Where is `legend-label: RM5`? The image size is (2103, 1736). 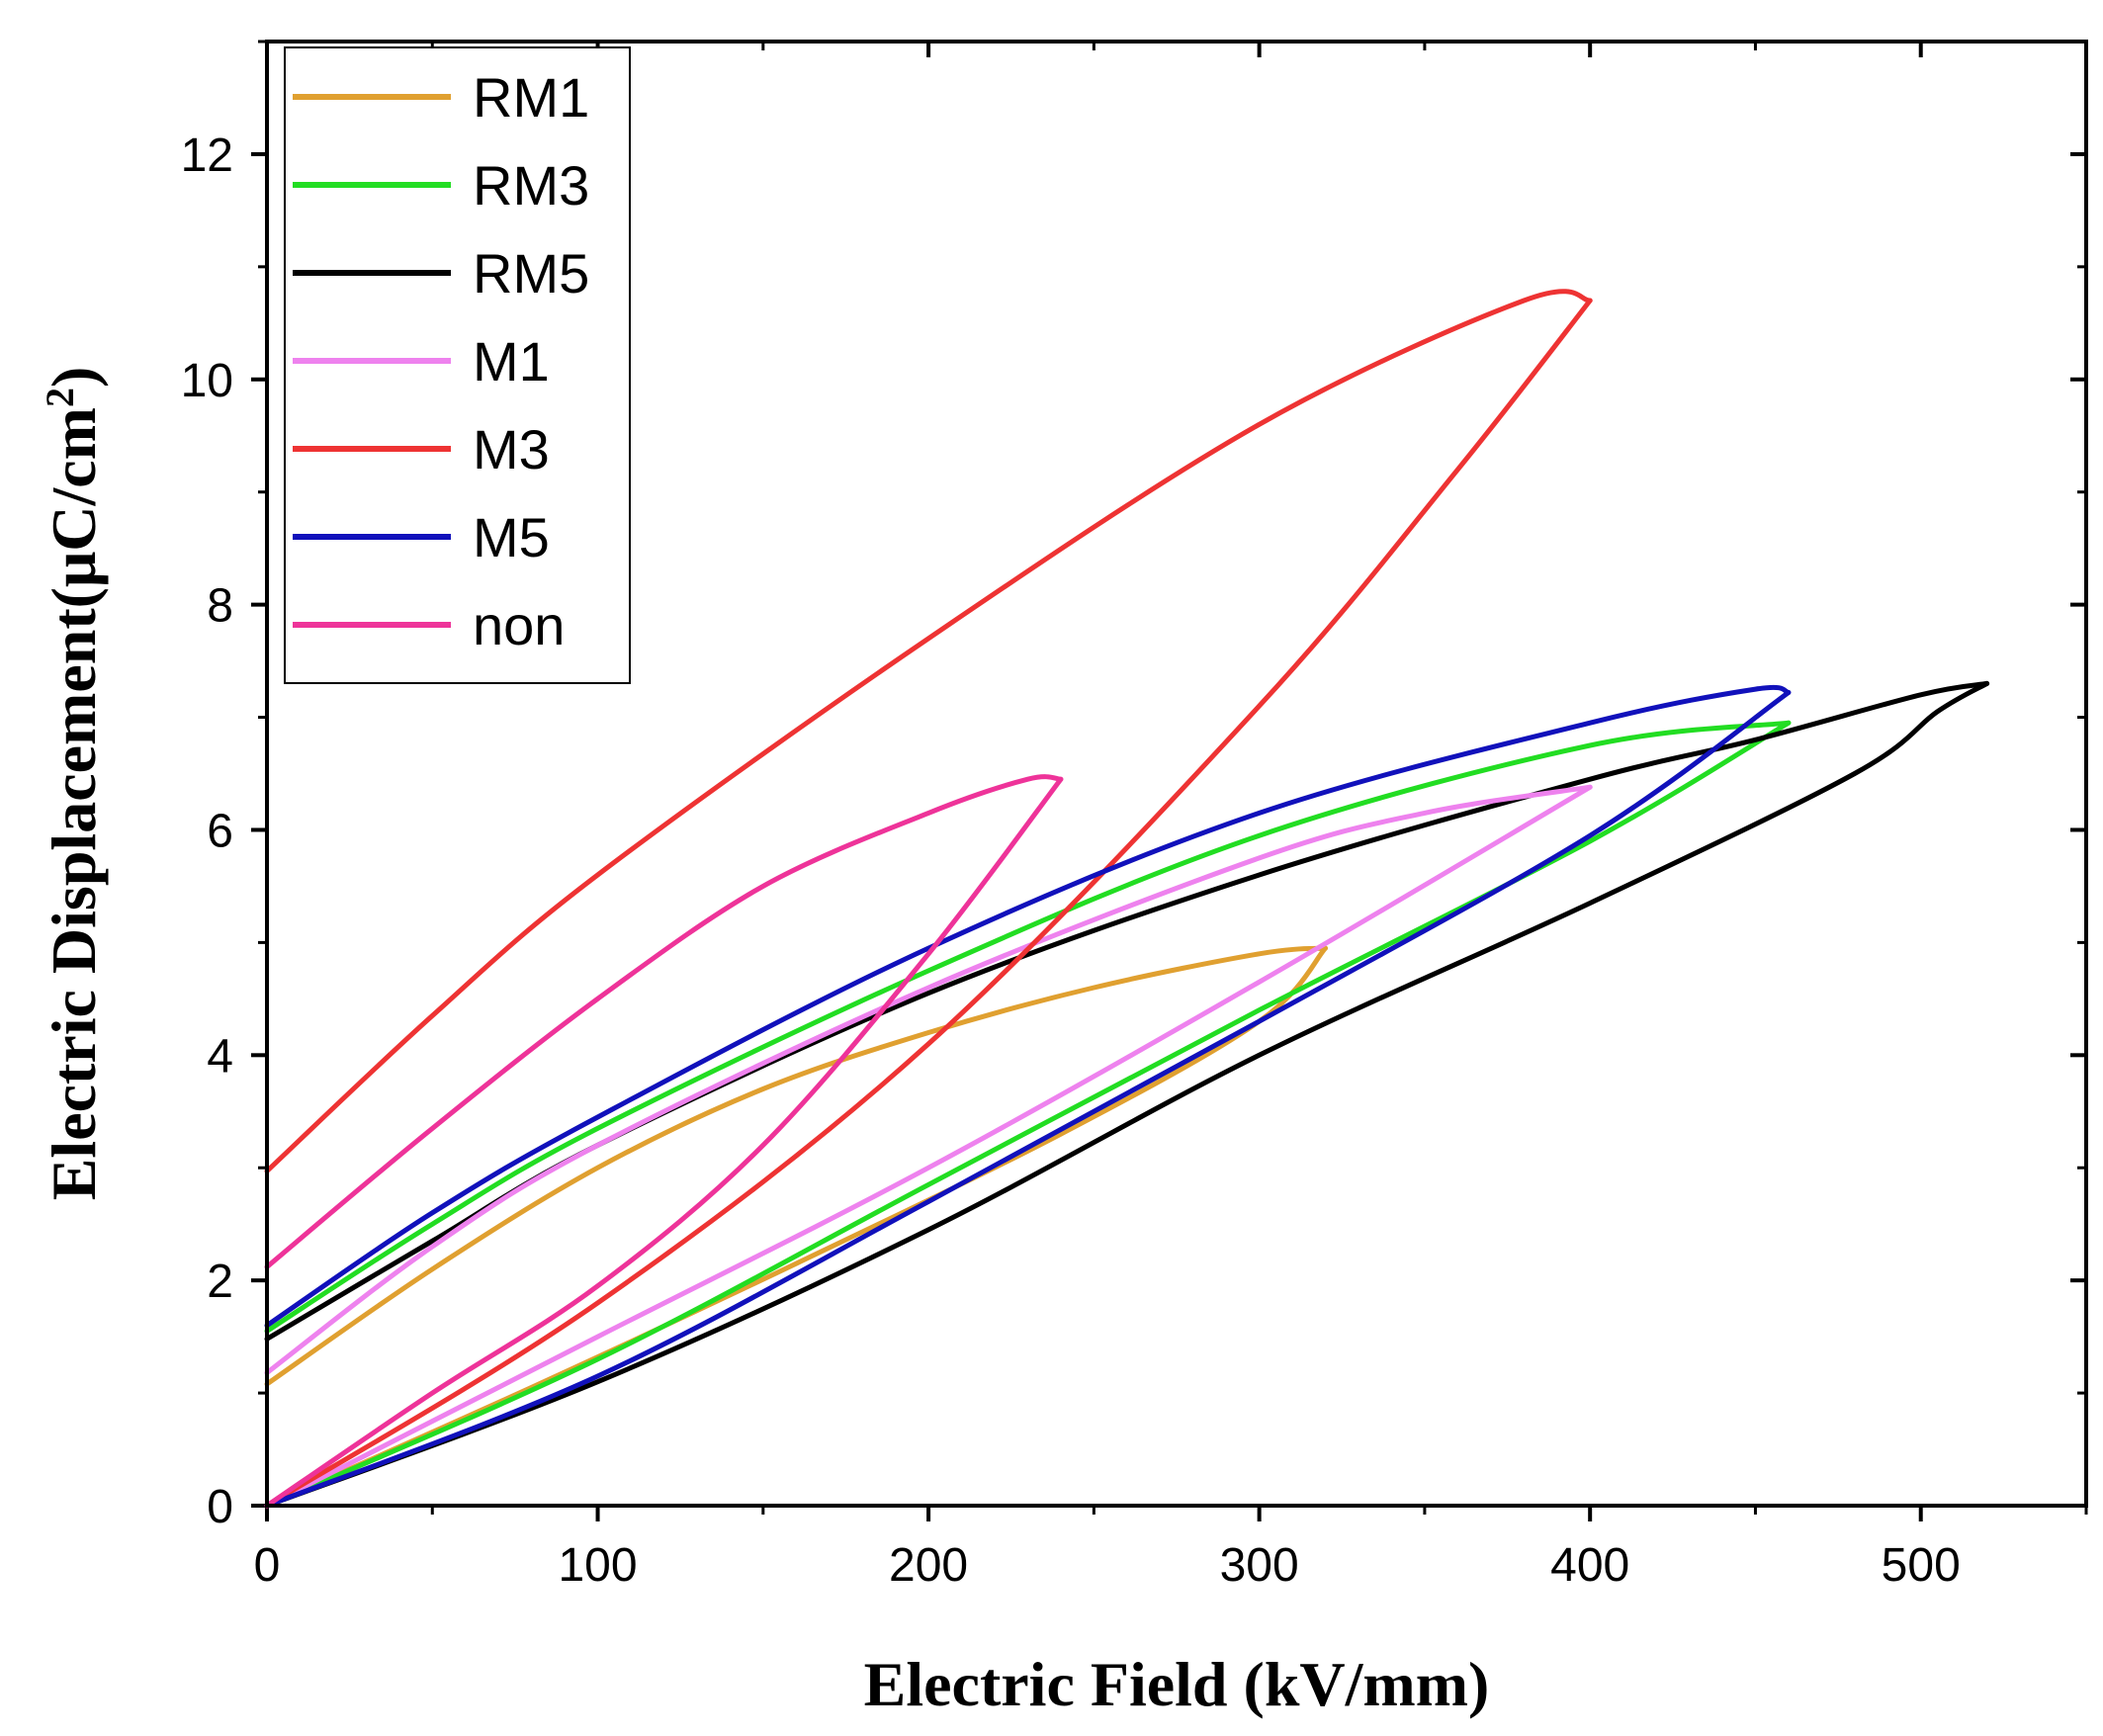 legend-label: RM5 is located at coordinates (531, 273).